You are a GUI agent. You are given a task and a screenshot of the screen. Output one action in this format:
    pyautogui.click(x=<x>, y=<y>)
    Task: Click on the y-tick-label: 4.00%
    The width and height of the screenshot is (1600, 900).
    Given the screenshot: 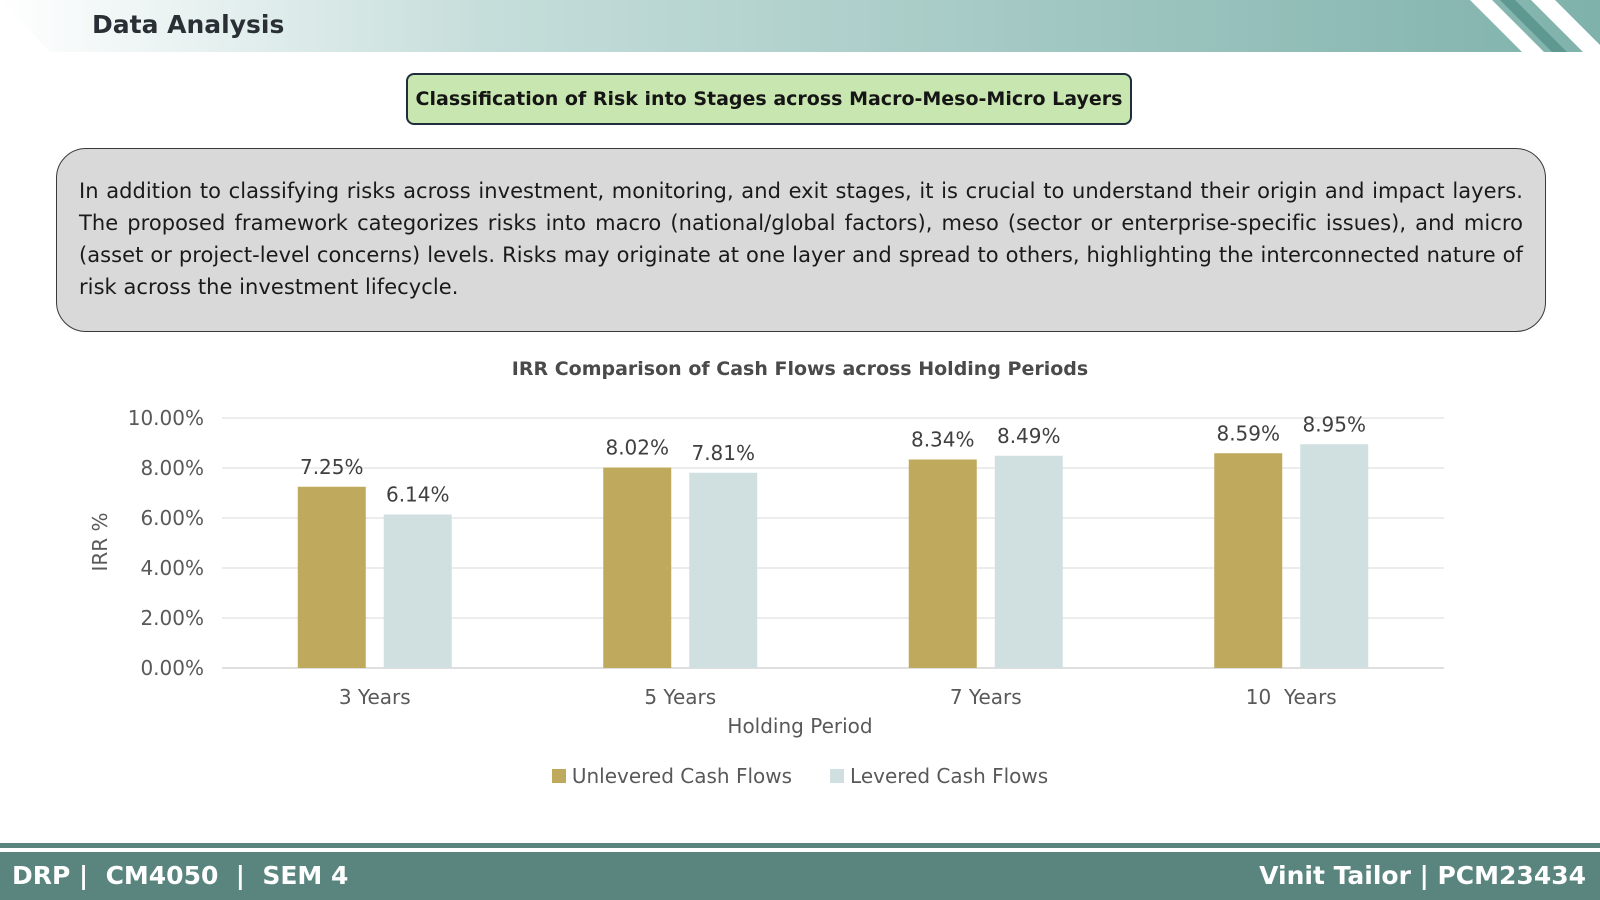 What is the action you would take?
    pyautogui.click(x=172, y=568)
    